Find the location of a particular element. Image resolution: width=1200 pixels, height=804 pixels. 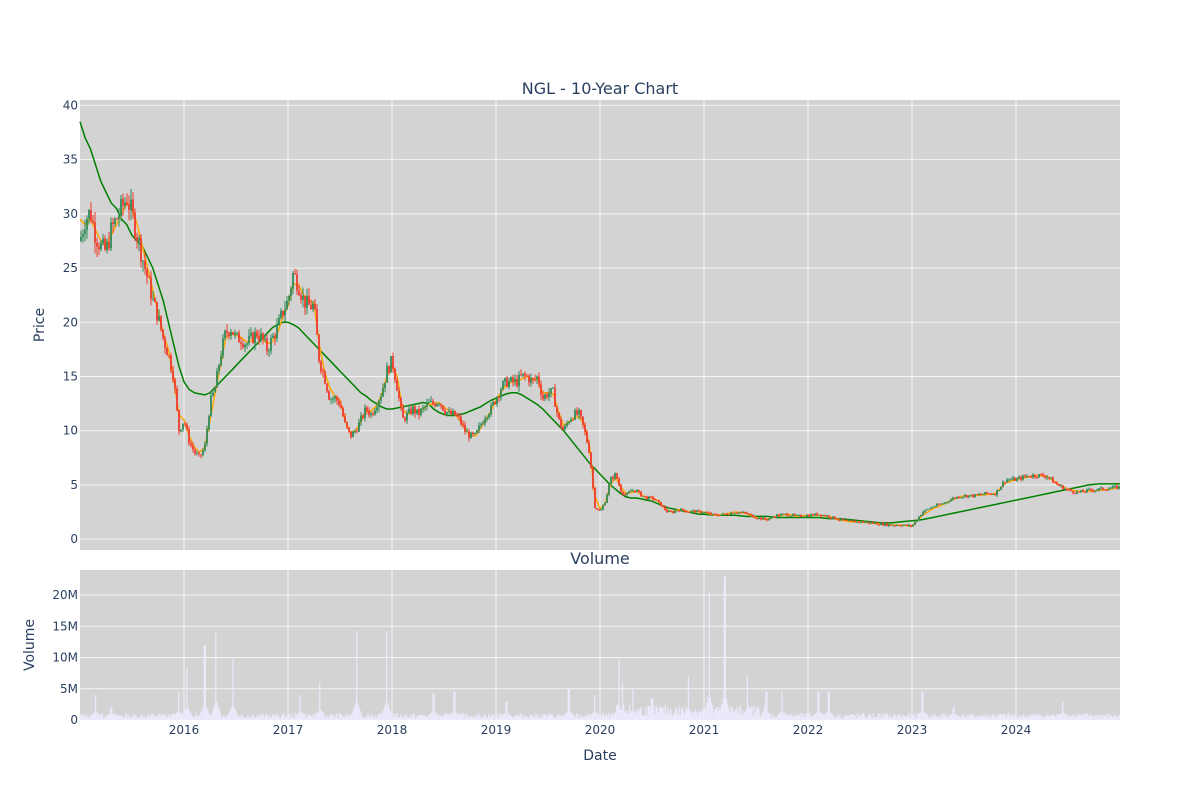

price-y-tick-label: 30 is located at coordinates (70, 214).